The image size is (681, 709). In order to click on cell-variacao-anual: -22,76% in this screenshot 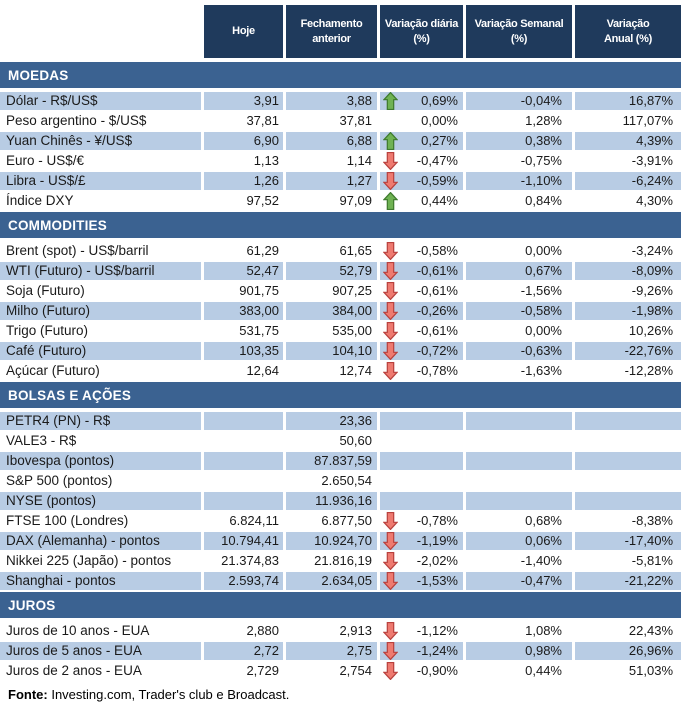, I will do `click(626, 351)`.